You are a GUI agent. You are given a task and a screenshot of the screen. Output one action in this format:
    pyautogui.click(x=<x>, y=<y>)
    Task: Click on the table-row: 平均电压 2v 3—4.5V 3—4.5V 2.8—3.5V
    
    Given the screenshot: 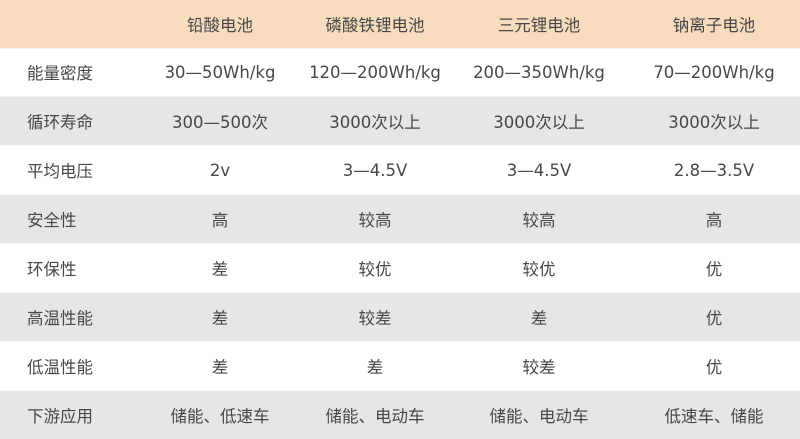 What is the action you would take?
    pyautogui.click(x=400, y=170)
    